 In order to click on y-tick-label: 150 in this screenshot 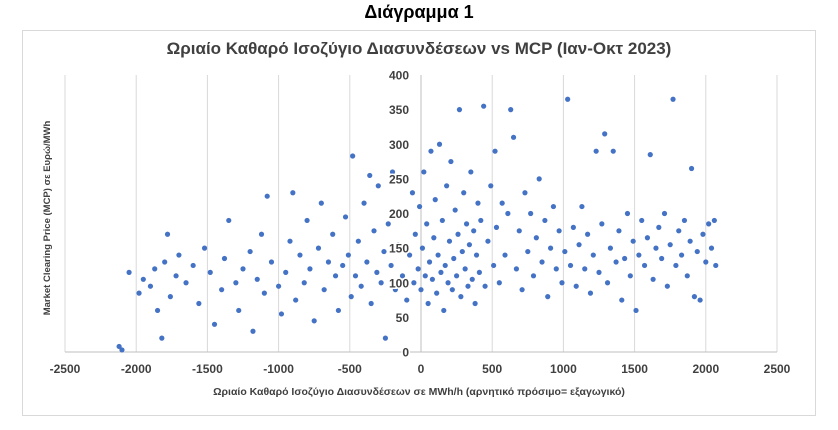, I will do `click(399, 249)`.